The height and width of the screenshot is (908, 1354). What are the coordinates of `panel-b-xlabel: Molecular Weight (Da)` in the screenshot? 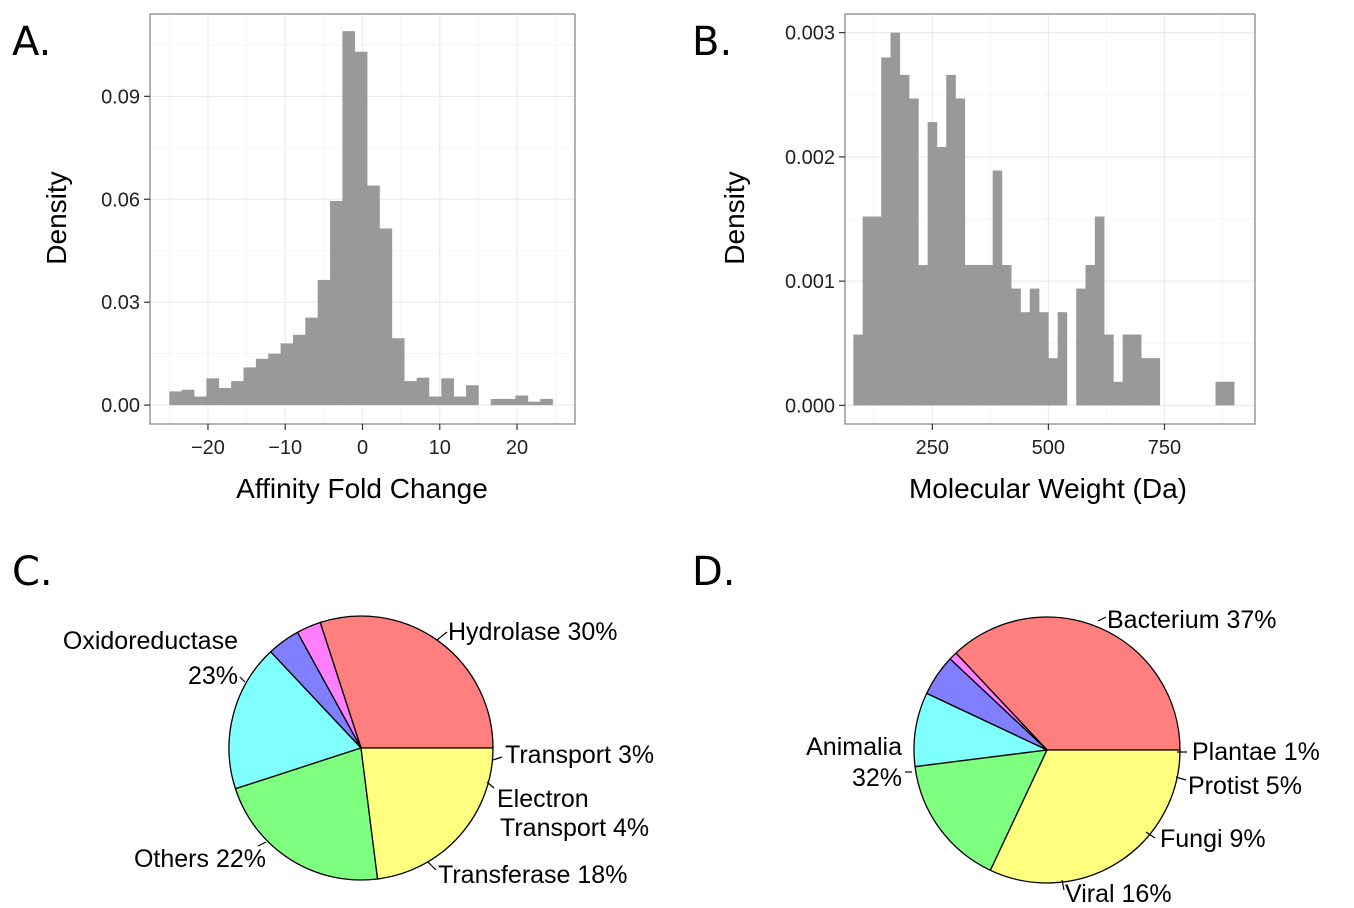 It's located at (1048, 488).